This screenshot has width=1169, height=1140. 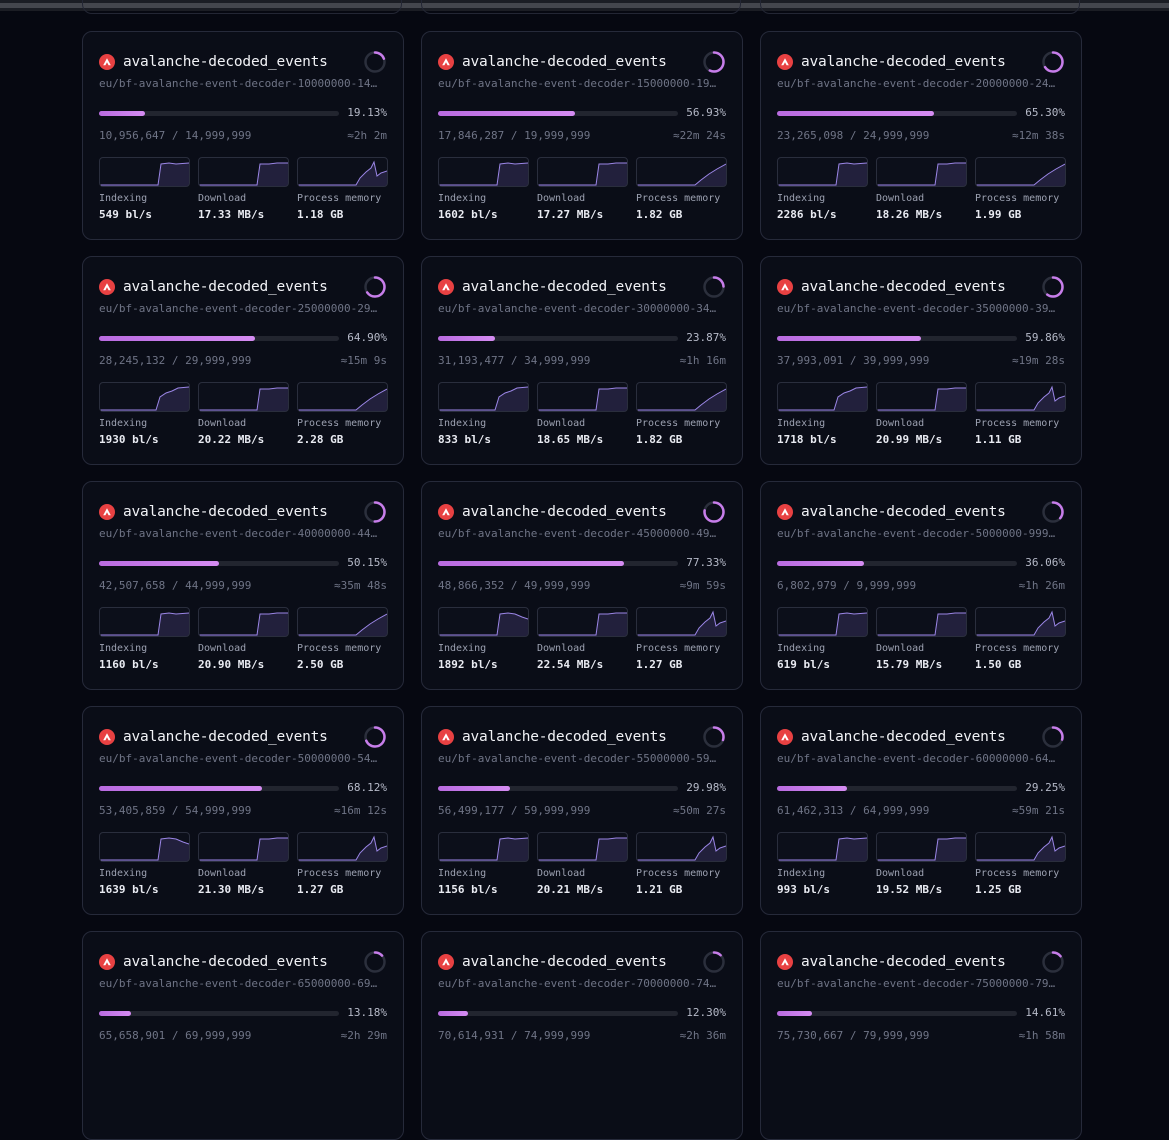 What do you see at coordinates (699, 810) in the screenshot?
I see `time-remaining: ≈50m 27s` at bounding box center [699, 810].